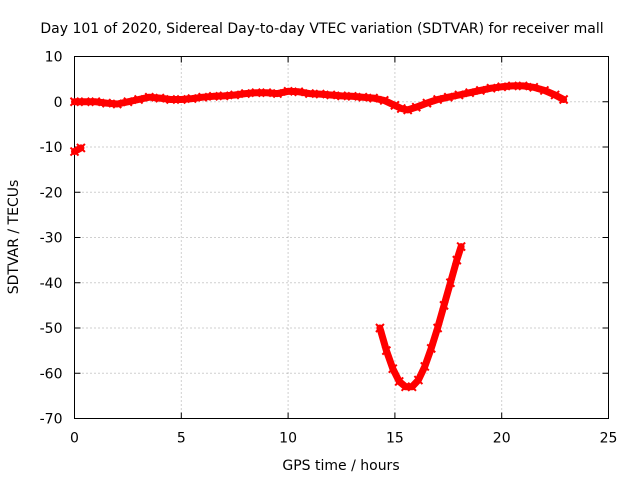 Image resolution: width=640 pixels, height=480 pixels. What do you see at coordinates (181, 439) in the screenshot?
I see `x-tick-label: 5` at bounding box center [181, 439].